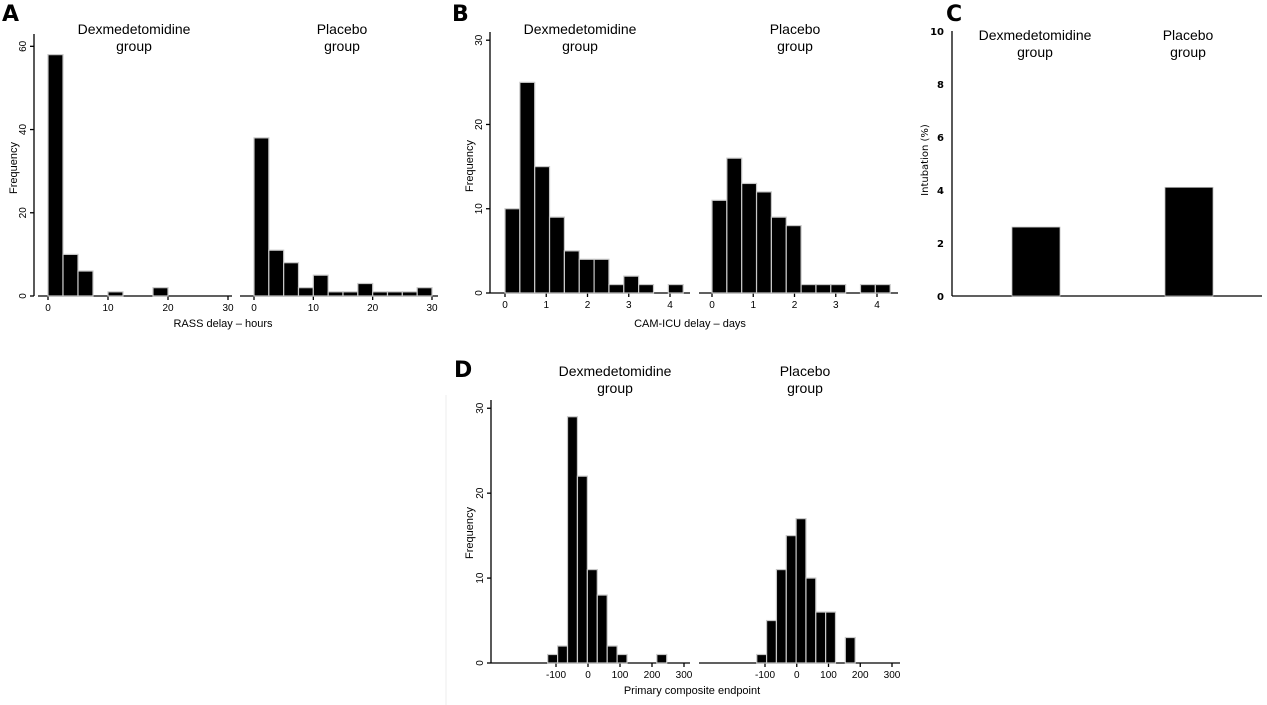 The image size is (1267, 705). What do you see at coordinates (23, 213) in the screenshot?
I see `y-tick-label-A: 20` at bounding box center [23, 213].